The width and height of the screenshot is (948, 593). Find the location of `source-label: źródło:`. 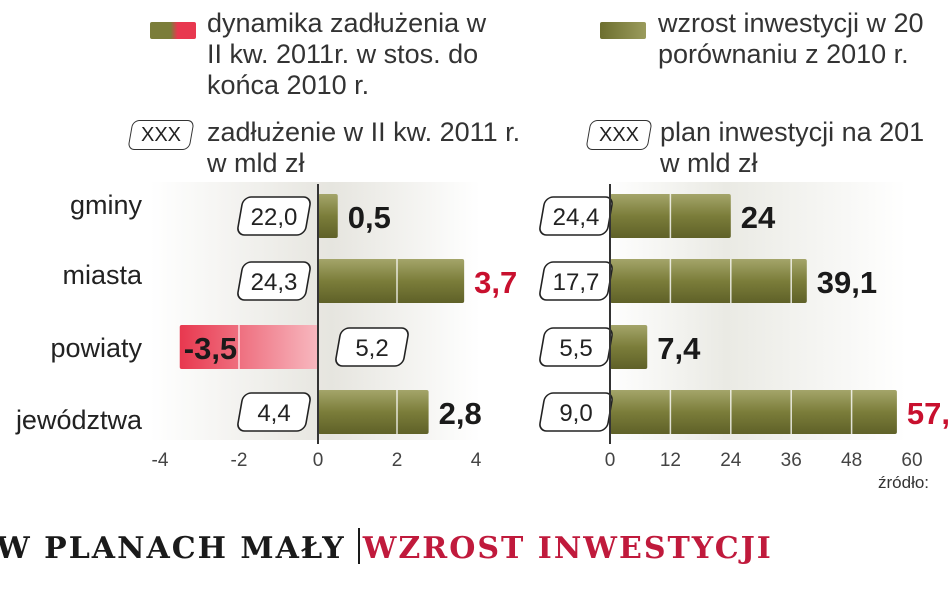

source-label: źródło: is located at coordinates (904, 482).